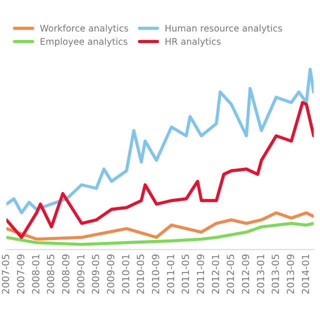 This screenshot has width=320, height=320. I want to click on x-tick-label: 2012-05, so click(230, 274).